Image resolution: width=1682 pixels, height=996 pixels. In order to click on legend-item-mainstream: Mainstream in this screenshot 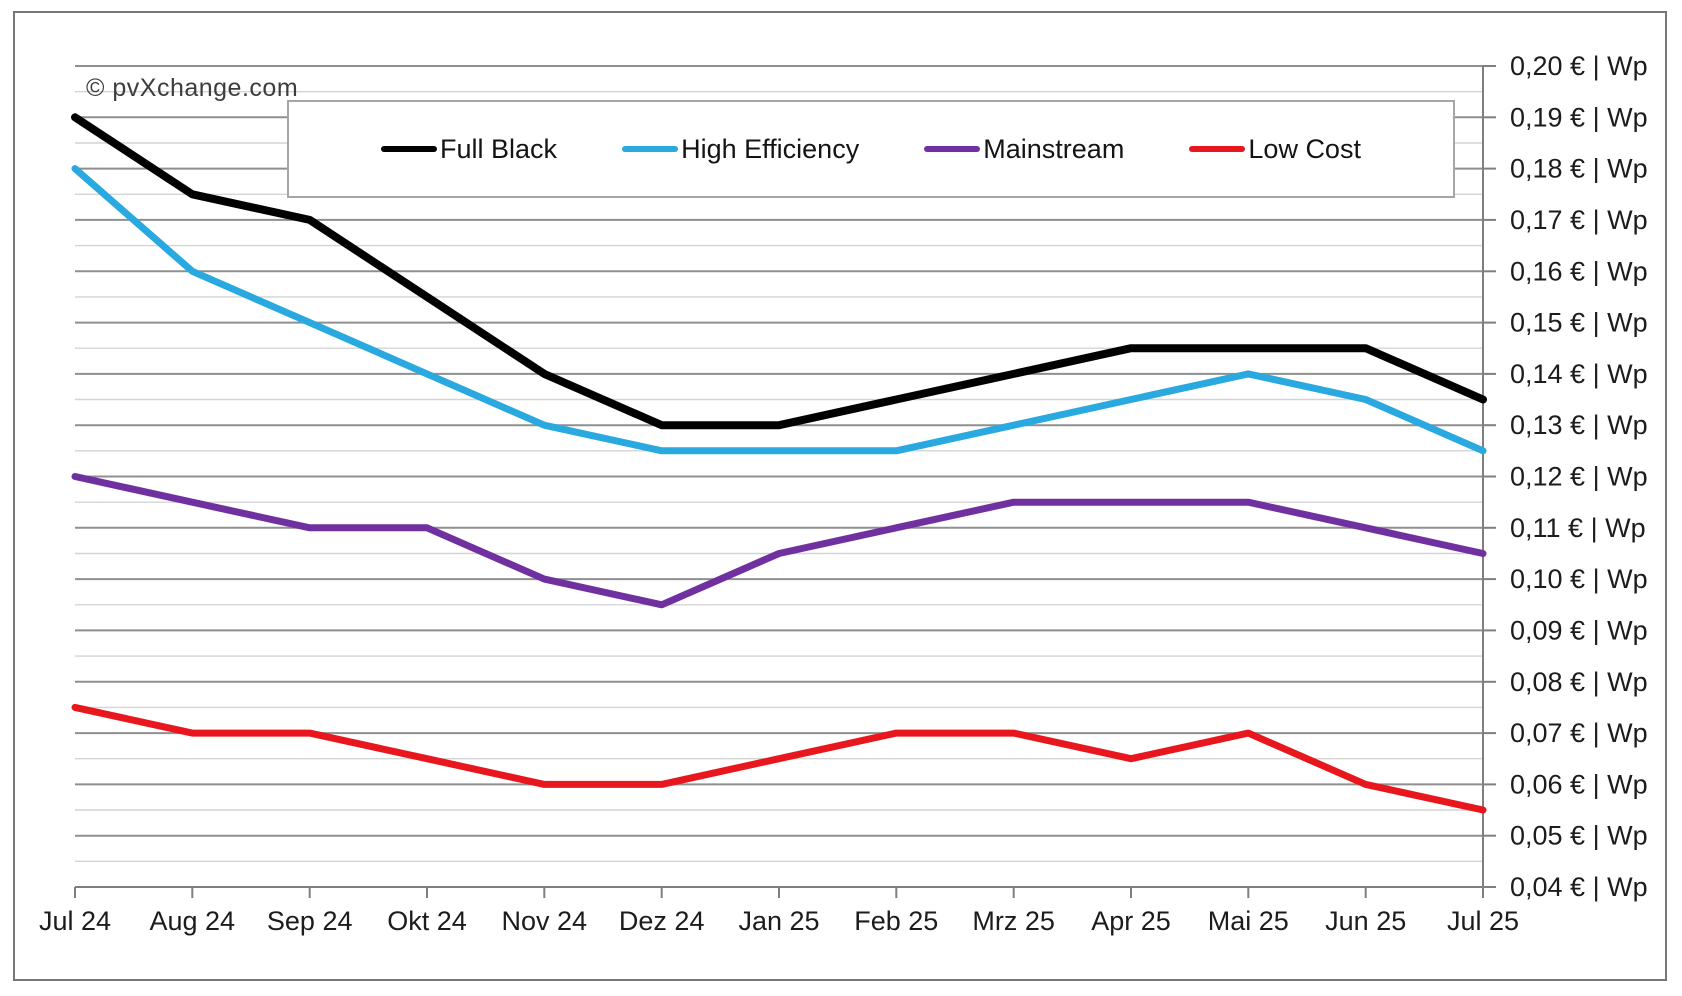, I will do `click(1024, 149)`.